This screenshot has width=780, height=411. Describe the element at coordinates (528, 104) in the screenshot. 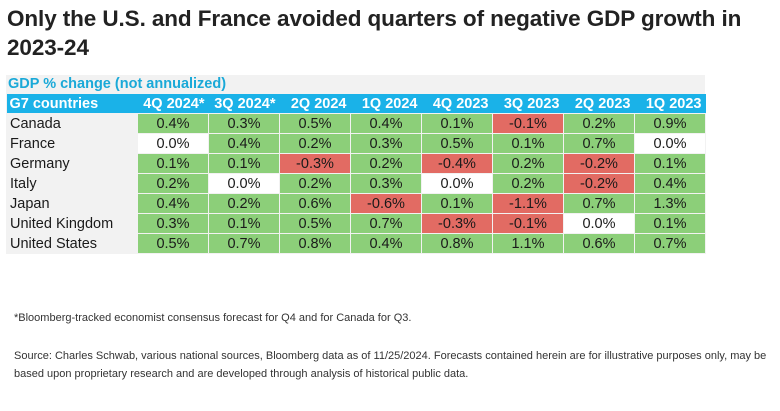

I see `column-header: 3Q 2023` at that location.